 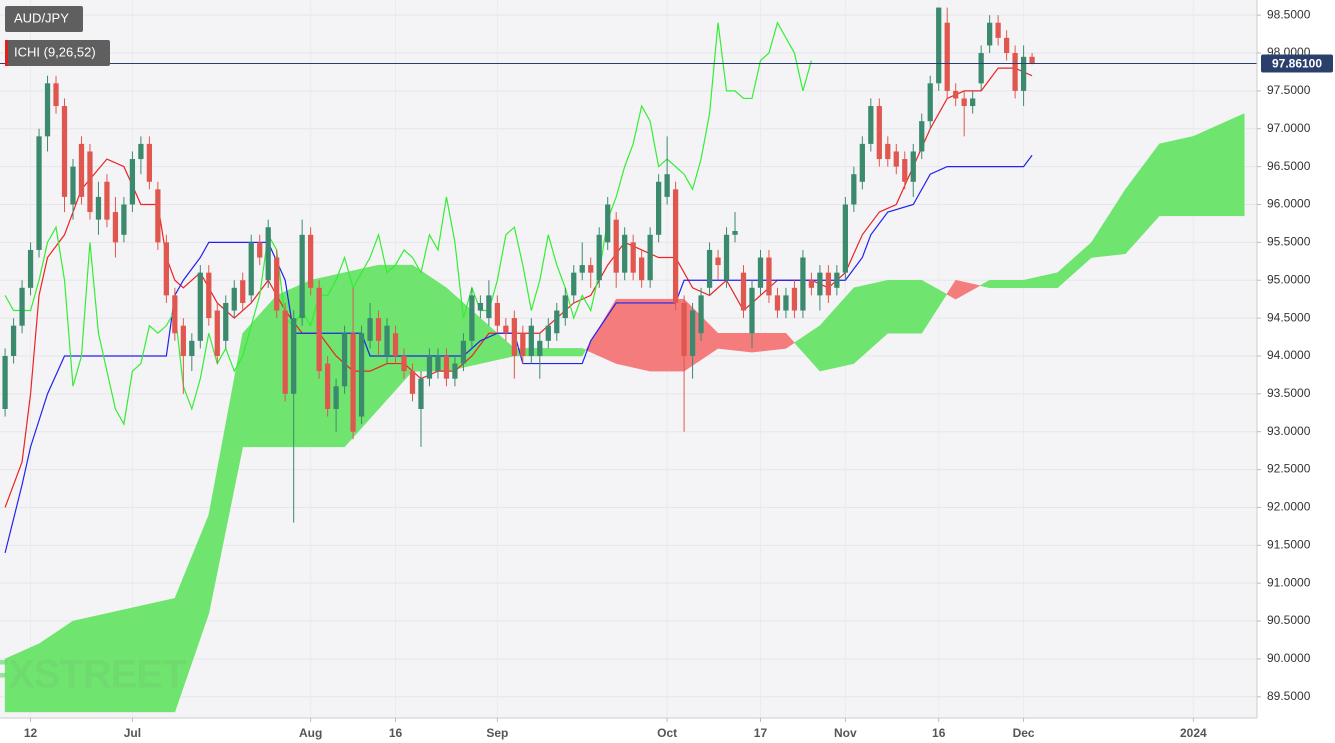 I want to click on x-tick-label: Dec, so click(x=1024, y=733).